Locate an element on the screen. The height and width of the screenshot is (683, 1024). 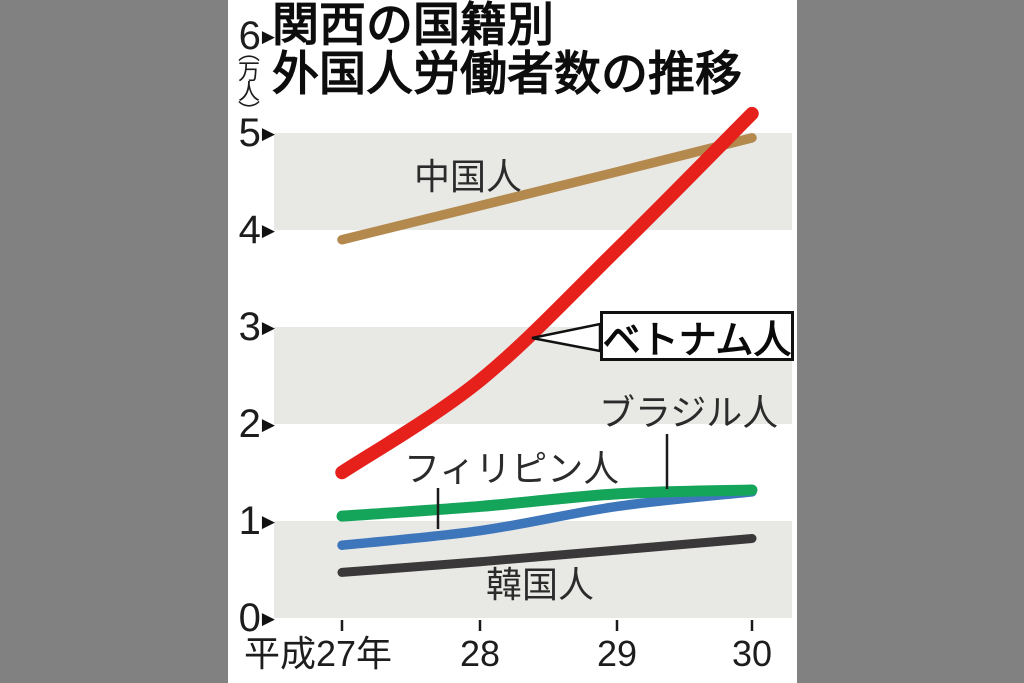
y-tick-3: 3 ▶ is located at coordinates (251, 327).